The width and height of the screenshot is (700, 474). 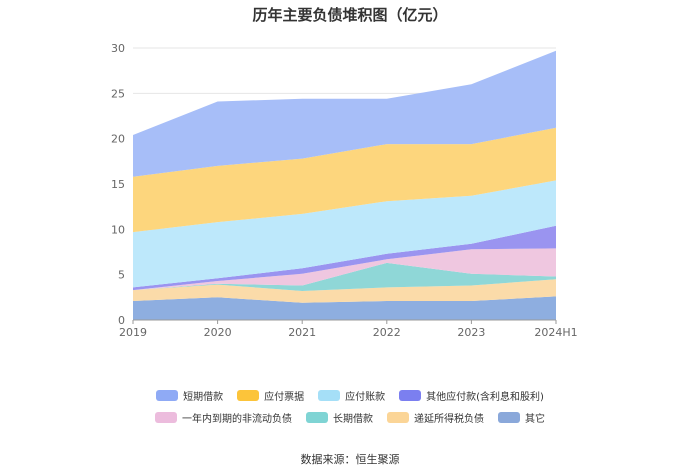 I want to click on legend-item-other-payables: 其他应付款(含利息和股利), so click(x=471, y=395).